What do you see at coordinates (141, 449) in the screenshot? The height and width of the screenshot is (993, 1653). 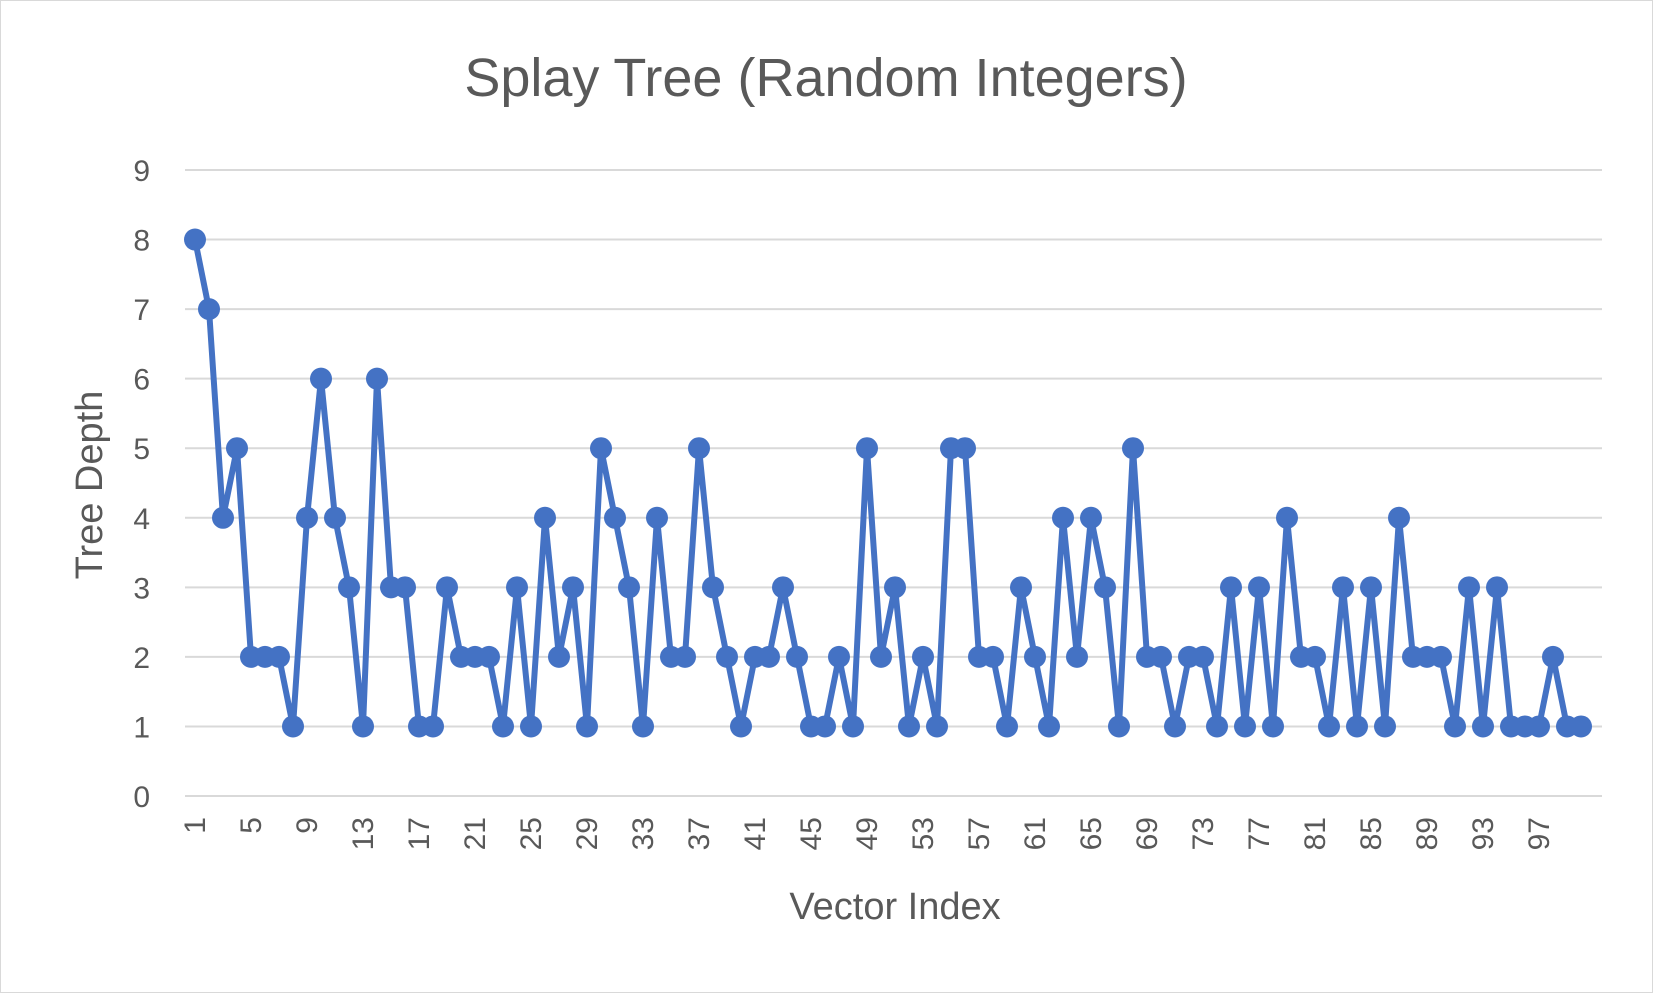 I see `y-tick-label: 5` at bounding box center [141, 449].